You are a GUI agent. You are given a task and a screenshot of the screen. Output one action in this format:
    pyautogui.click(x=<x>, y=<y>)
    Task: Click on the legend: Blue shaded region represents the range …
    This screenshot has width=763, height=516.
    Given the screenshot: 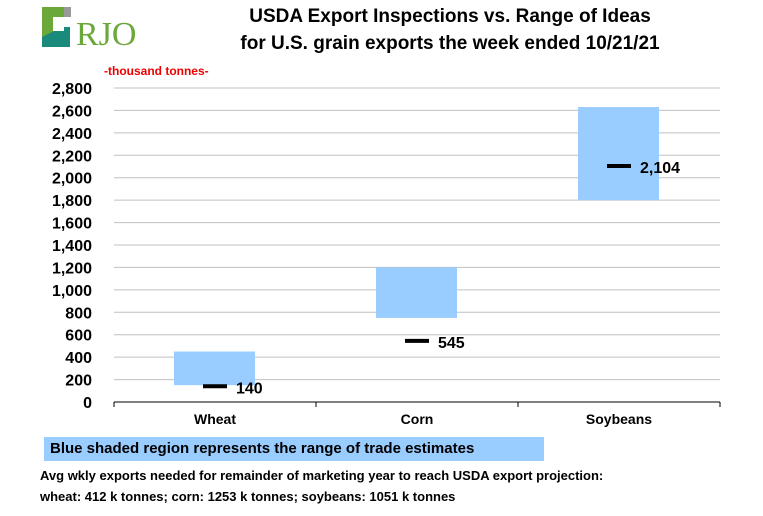 What is the action you would take?
    pyautogui.click(x=294, y=449)
    